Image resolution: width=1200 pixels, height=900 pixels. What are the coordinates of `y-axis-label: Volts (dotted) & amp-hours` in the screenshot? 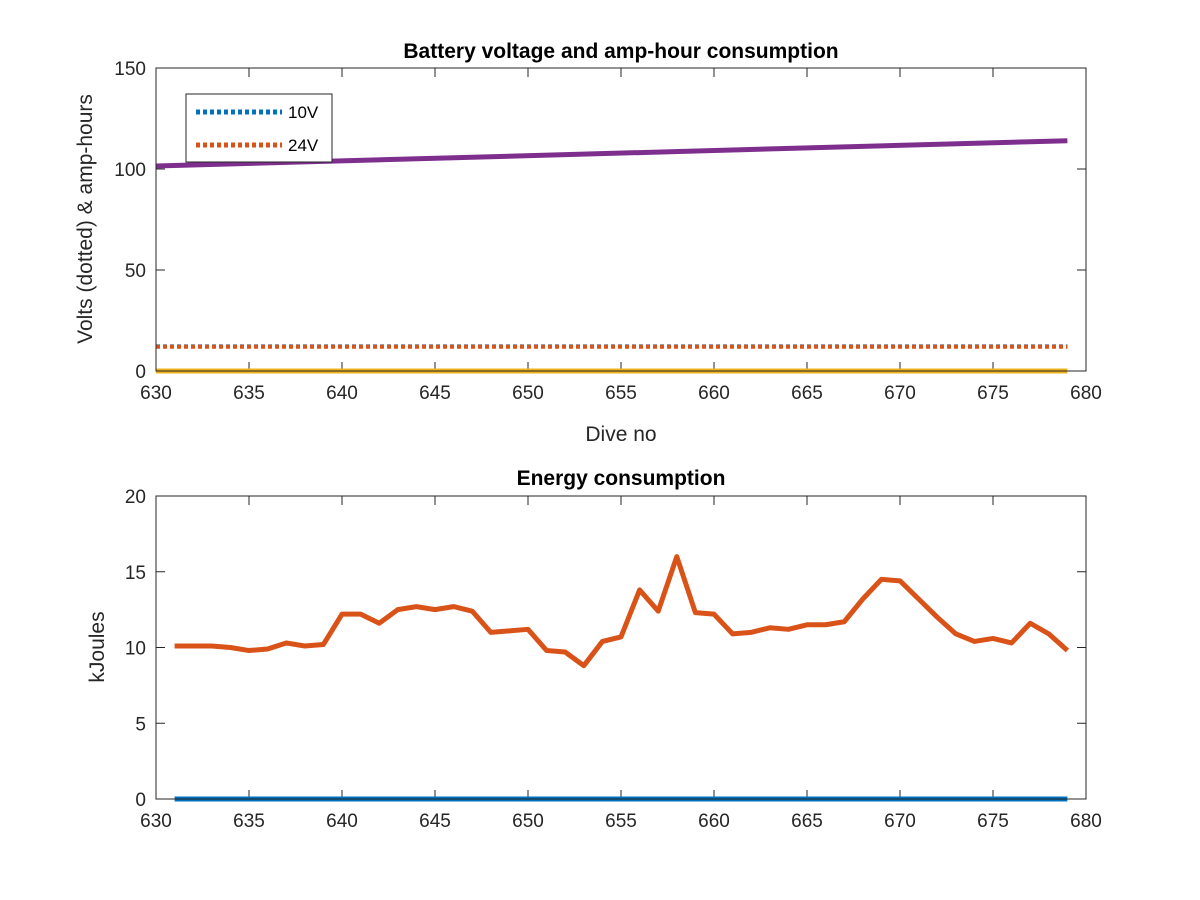 It's located at (85, 219).